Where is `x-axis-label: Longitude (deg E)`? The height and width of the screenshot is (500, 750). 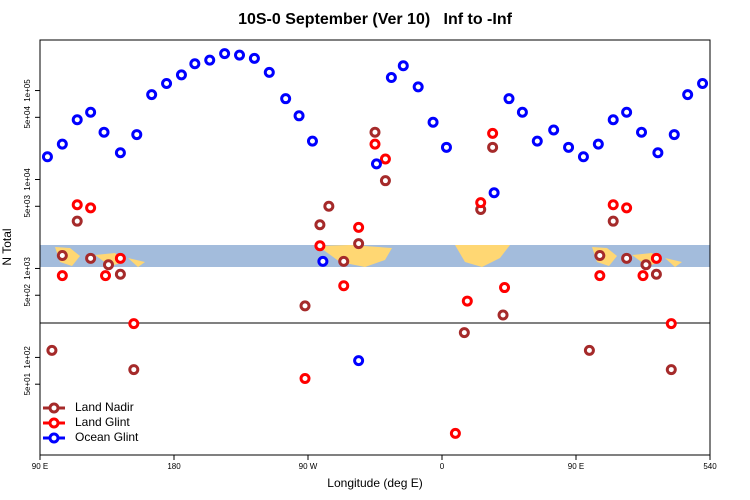
x-axis-label: Longitude (deg E) is located at coordinates (374, 483).